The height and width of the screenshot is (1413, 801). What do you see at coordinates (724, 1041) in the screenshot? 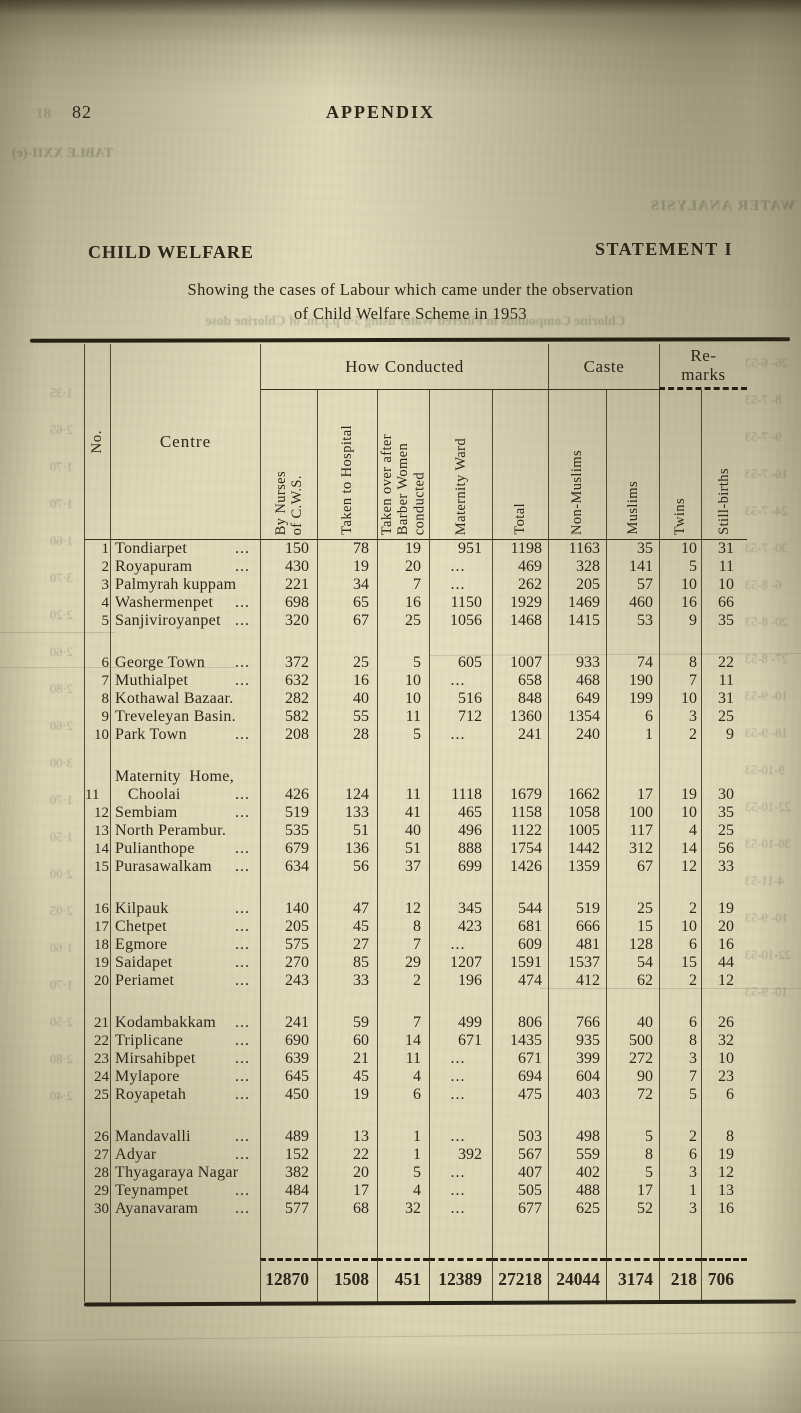
I see `value-cell: 32` at bounding box center [724, 1041].